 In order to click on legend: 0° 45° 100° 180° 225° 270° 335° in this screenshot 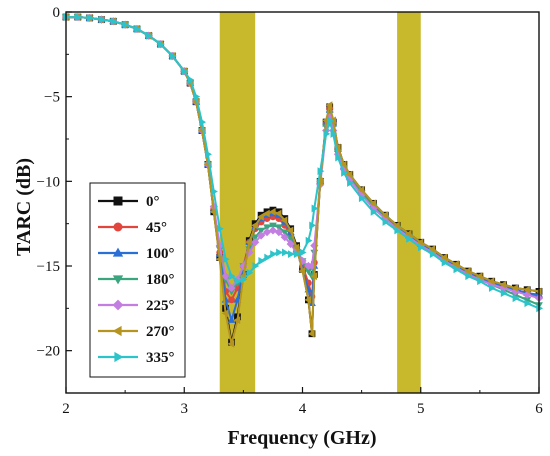, I will do `click(137, 280)`.